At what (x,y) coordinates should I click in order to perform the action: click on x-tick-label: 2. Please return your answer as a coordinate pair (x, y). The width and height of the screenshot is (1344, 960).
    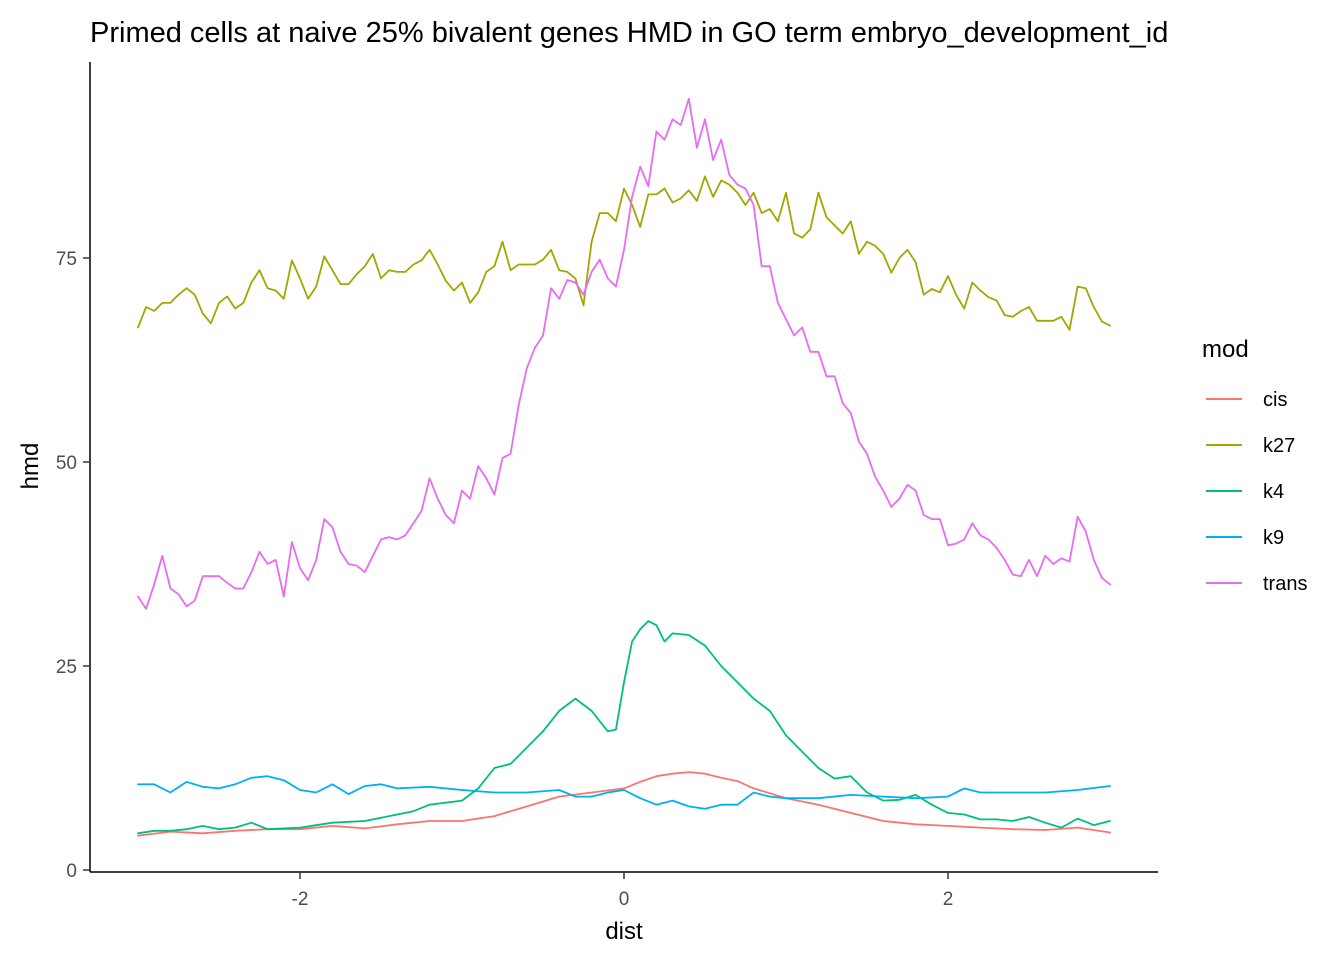
    Looking at the image, I should click on (948, 899).